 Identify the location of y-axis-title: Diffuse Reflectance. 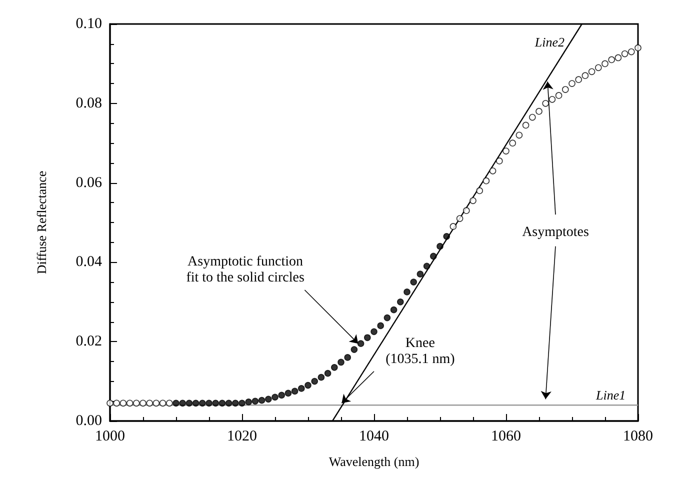
(41, 222).